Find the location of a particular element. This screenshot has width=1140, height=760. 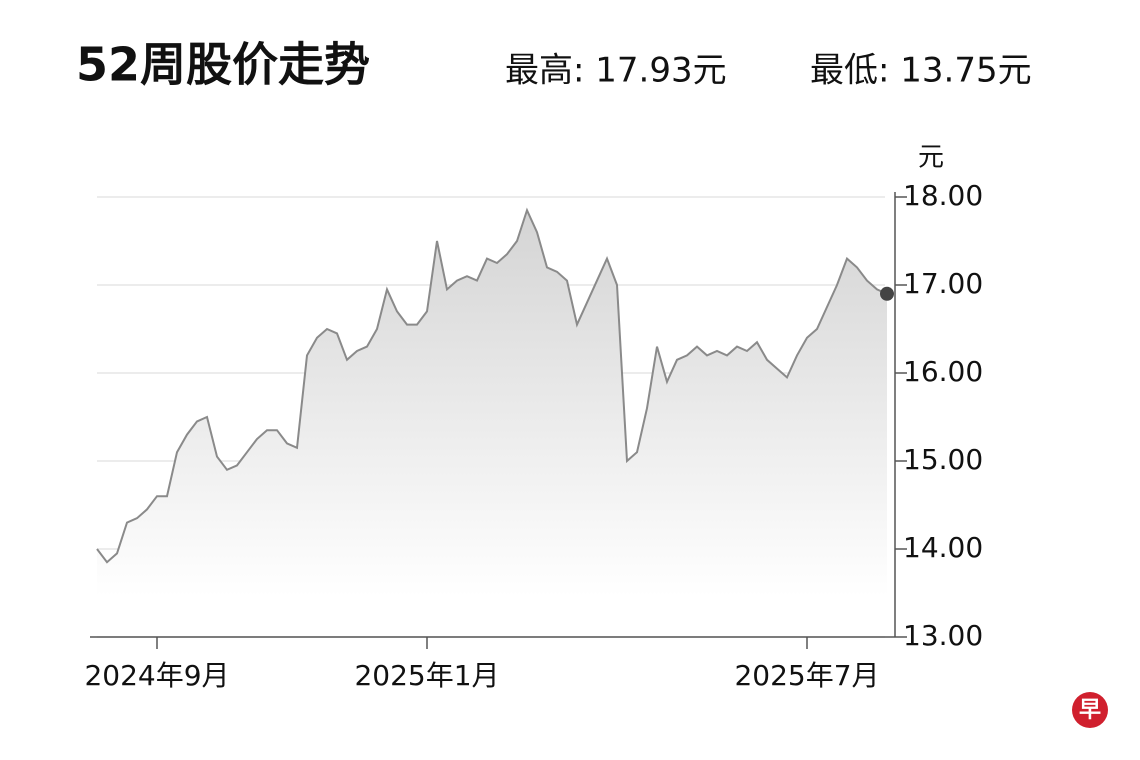

end-marker is located at coordinates (887, 293).